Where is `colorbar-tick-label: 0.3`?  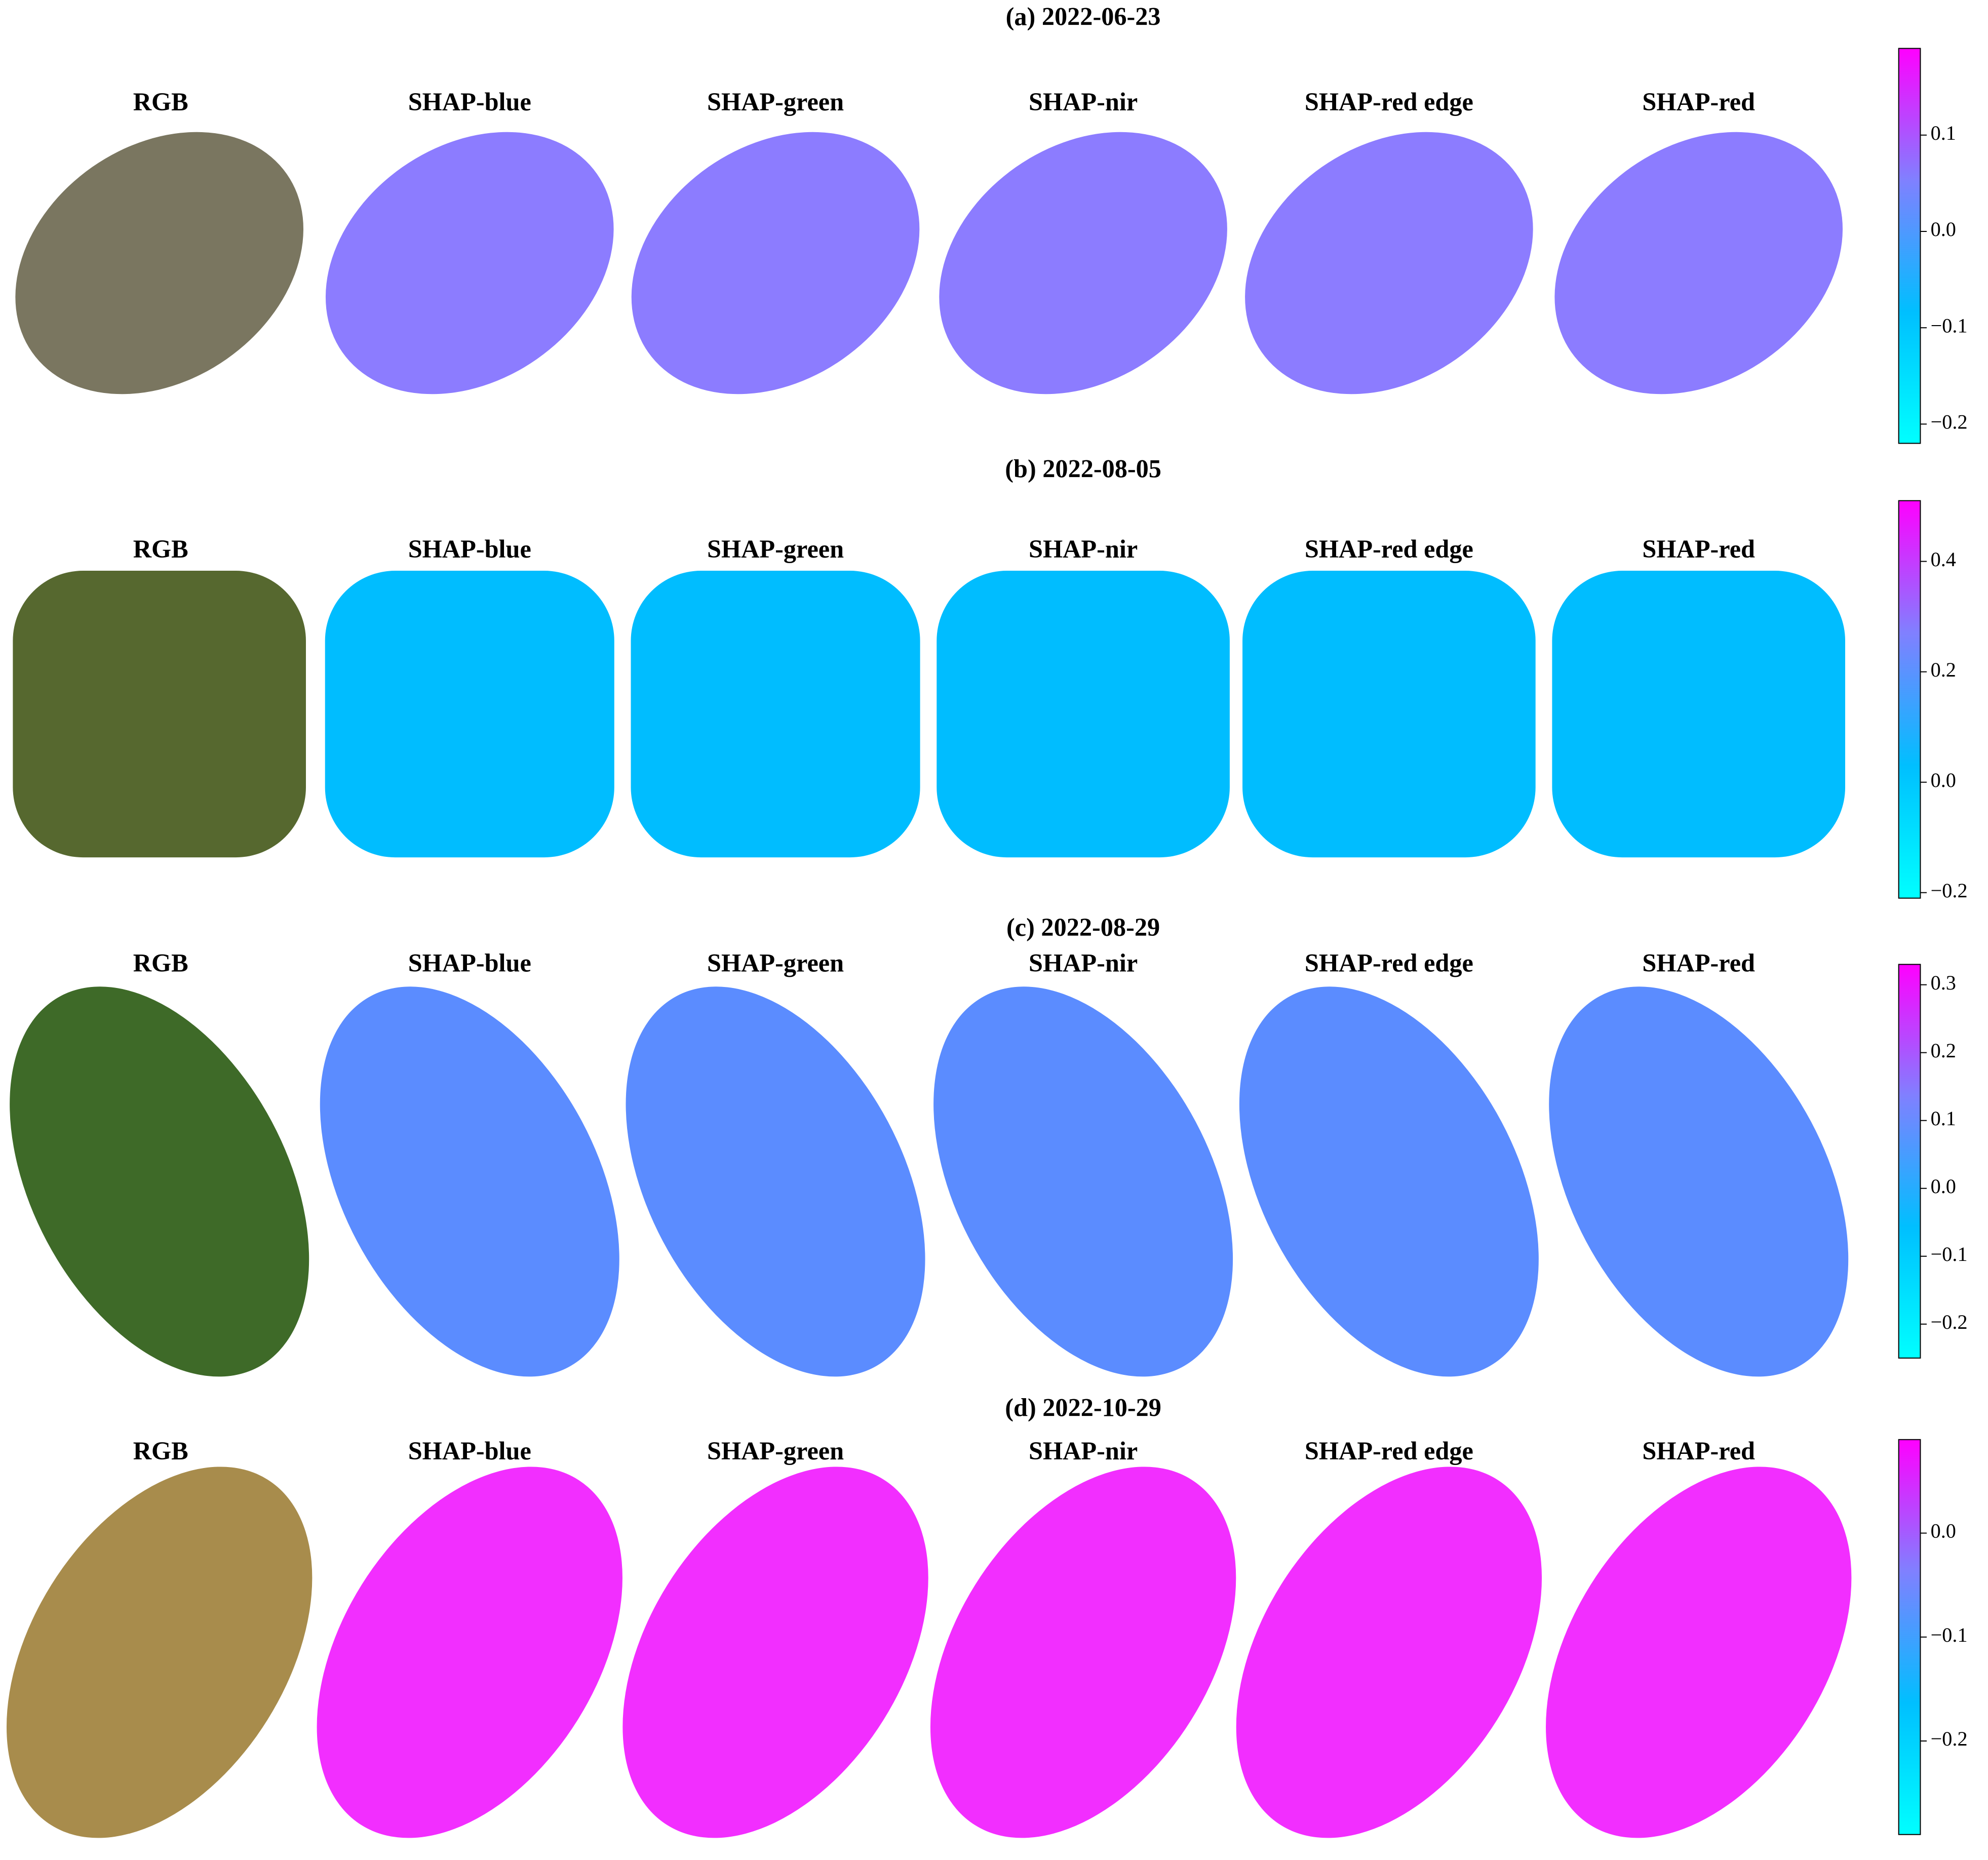 colorbar-tick-label: 0.3 is located at coordinates (1943, 982).